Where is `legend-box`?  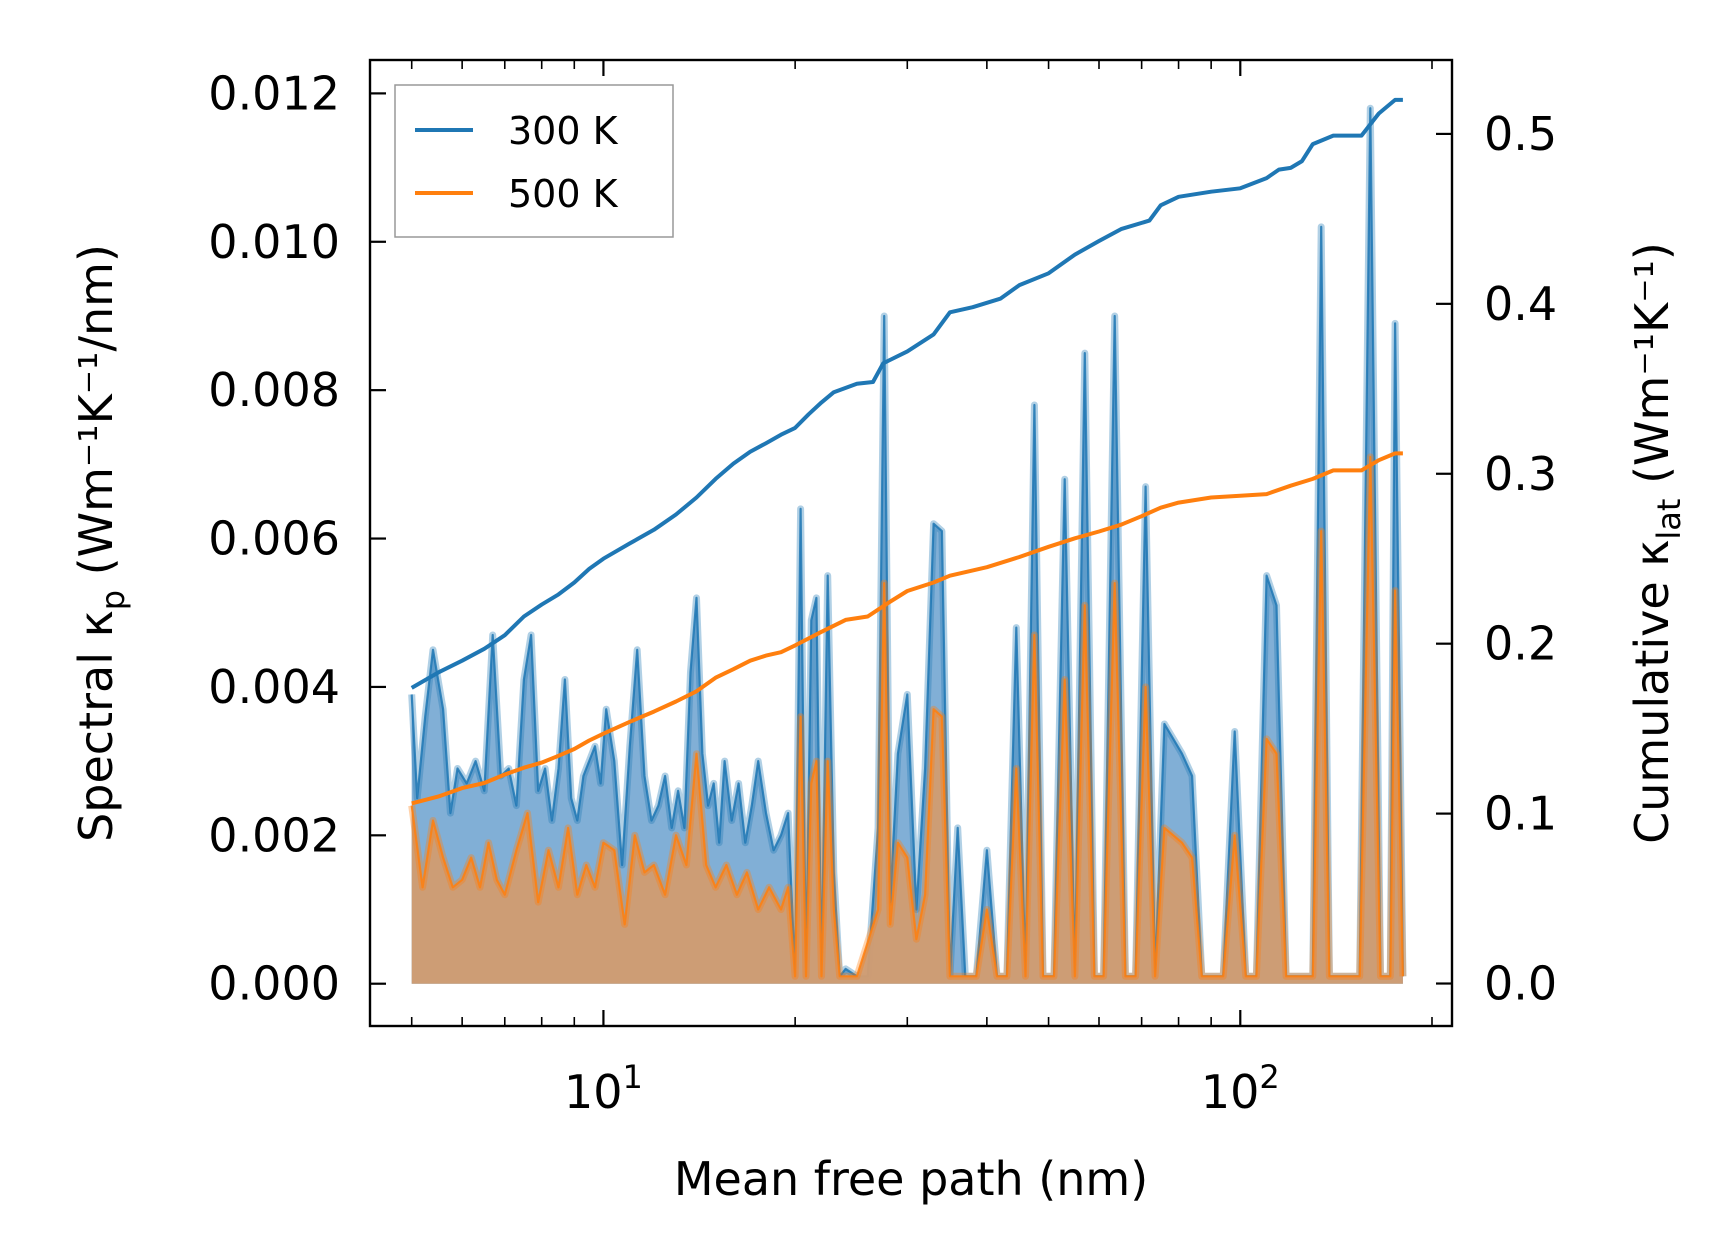
legend-box is located at coordinates (534, 161).